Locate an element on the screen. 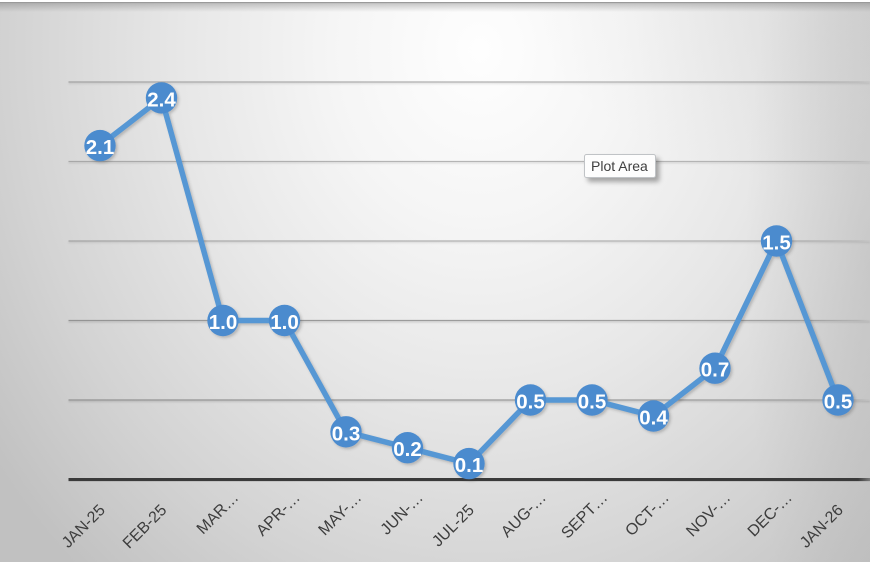 Image resolution: width=870 pixels, height=562 pixels. svg-text: 2.1 is located at coordinates (100, 147).